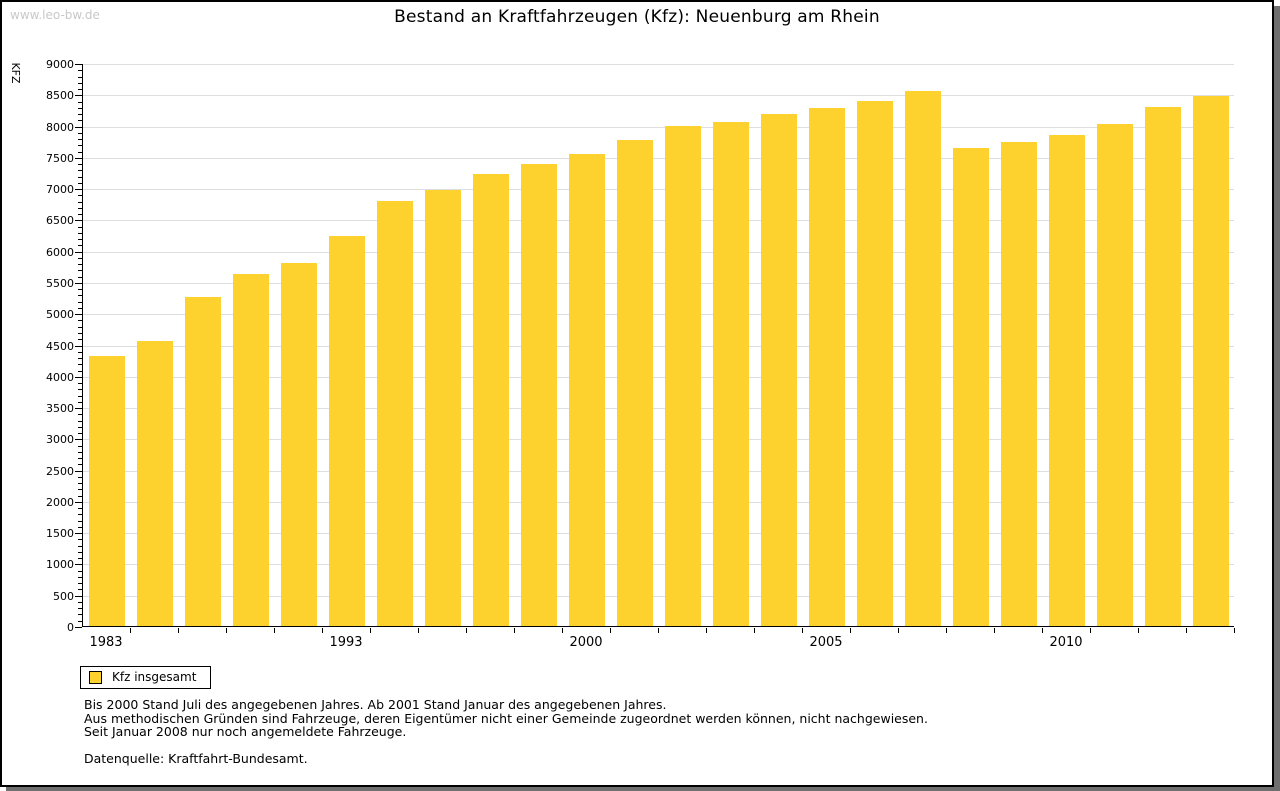 The height and width of the screenshot is (791, 1280). I want to click on bar-1997, so click(443, 408).